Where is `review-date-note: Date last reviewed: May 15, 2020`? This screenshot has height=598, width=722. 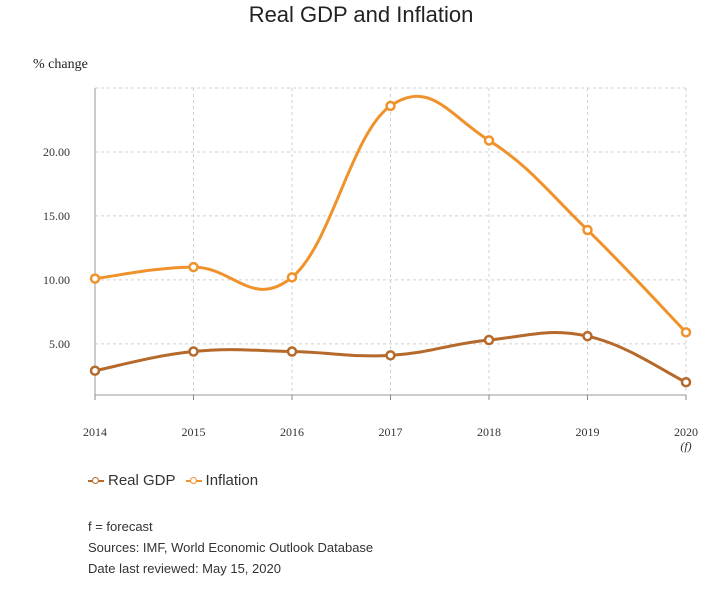 review-date-note: Date last reviewed: May 15, 2020 is located at coordinates (184, 568).